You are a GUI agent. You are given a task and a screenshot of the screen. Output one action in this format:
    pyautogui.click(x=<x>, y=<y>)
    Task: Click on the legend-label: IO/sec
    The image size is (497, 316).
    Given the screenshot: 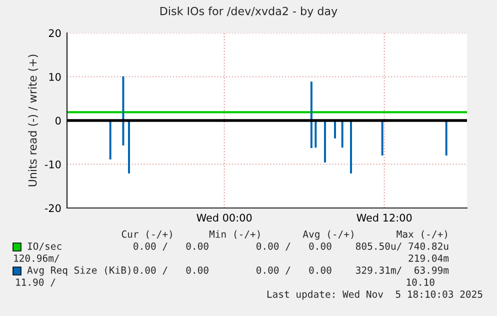 What is the action you would take?
    pyautogui.click(x=45, y=246)
    